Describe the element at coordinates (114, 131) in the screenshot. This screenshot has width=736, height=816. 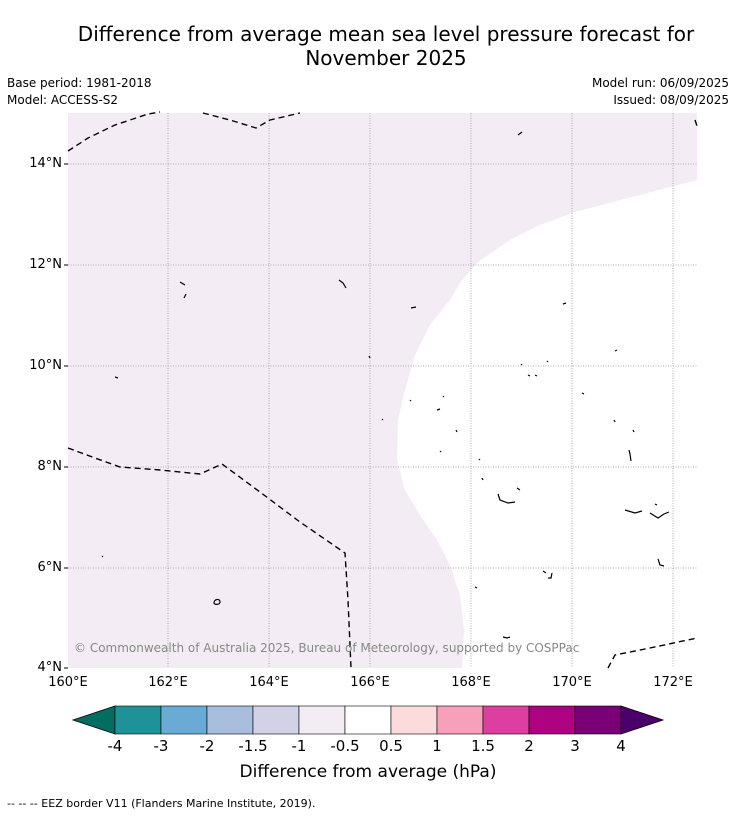
I see `eez-border-north` at that location.